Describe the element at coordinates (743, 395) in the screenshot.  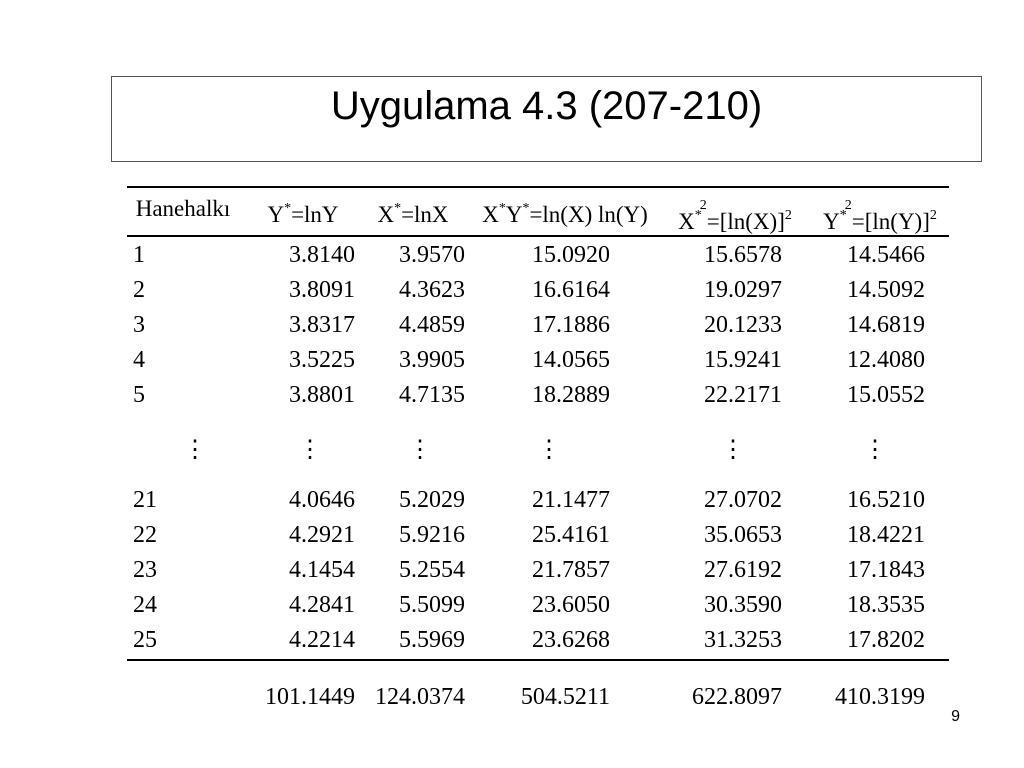
I see `cell: 22.2171` at that location.